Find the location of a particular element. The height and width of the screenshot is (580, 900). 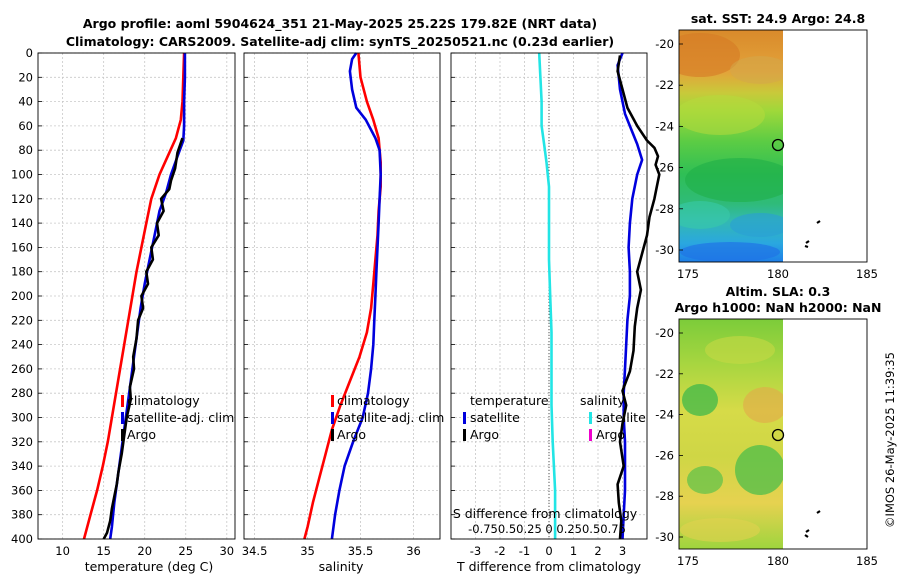

depth-tick-label: 140 is located at coordinates (22, 223).